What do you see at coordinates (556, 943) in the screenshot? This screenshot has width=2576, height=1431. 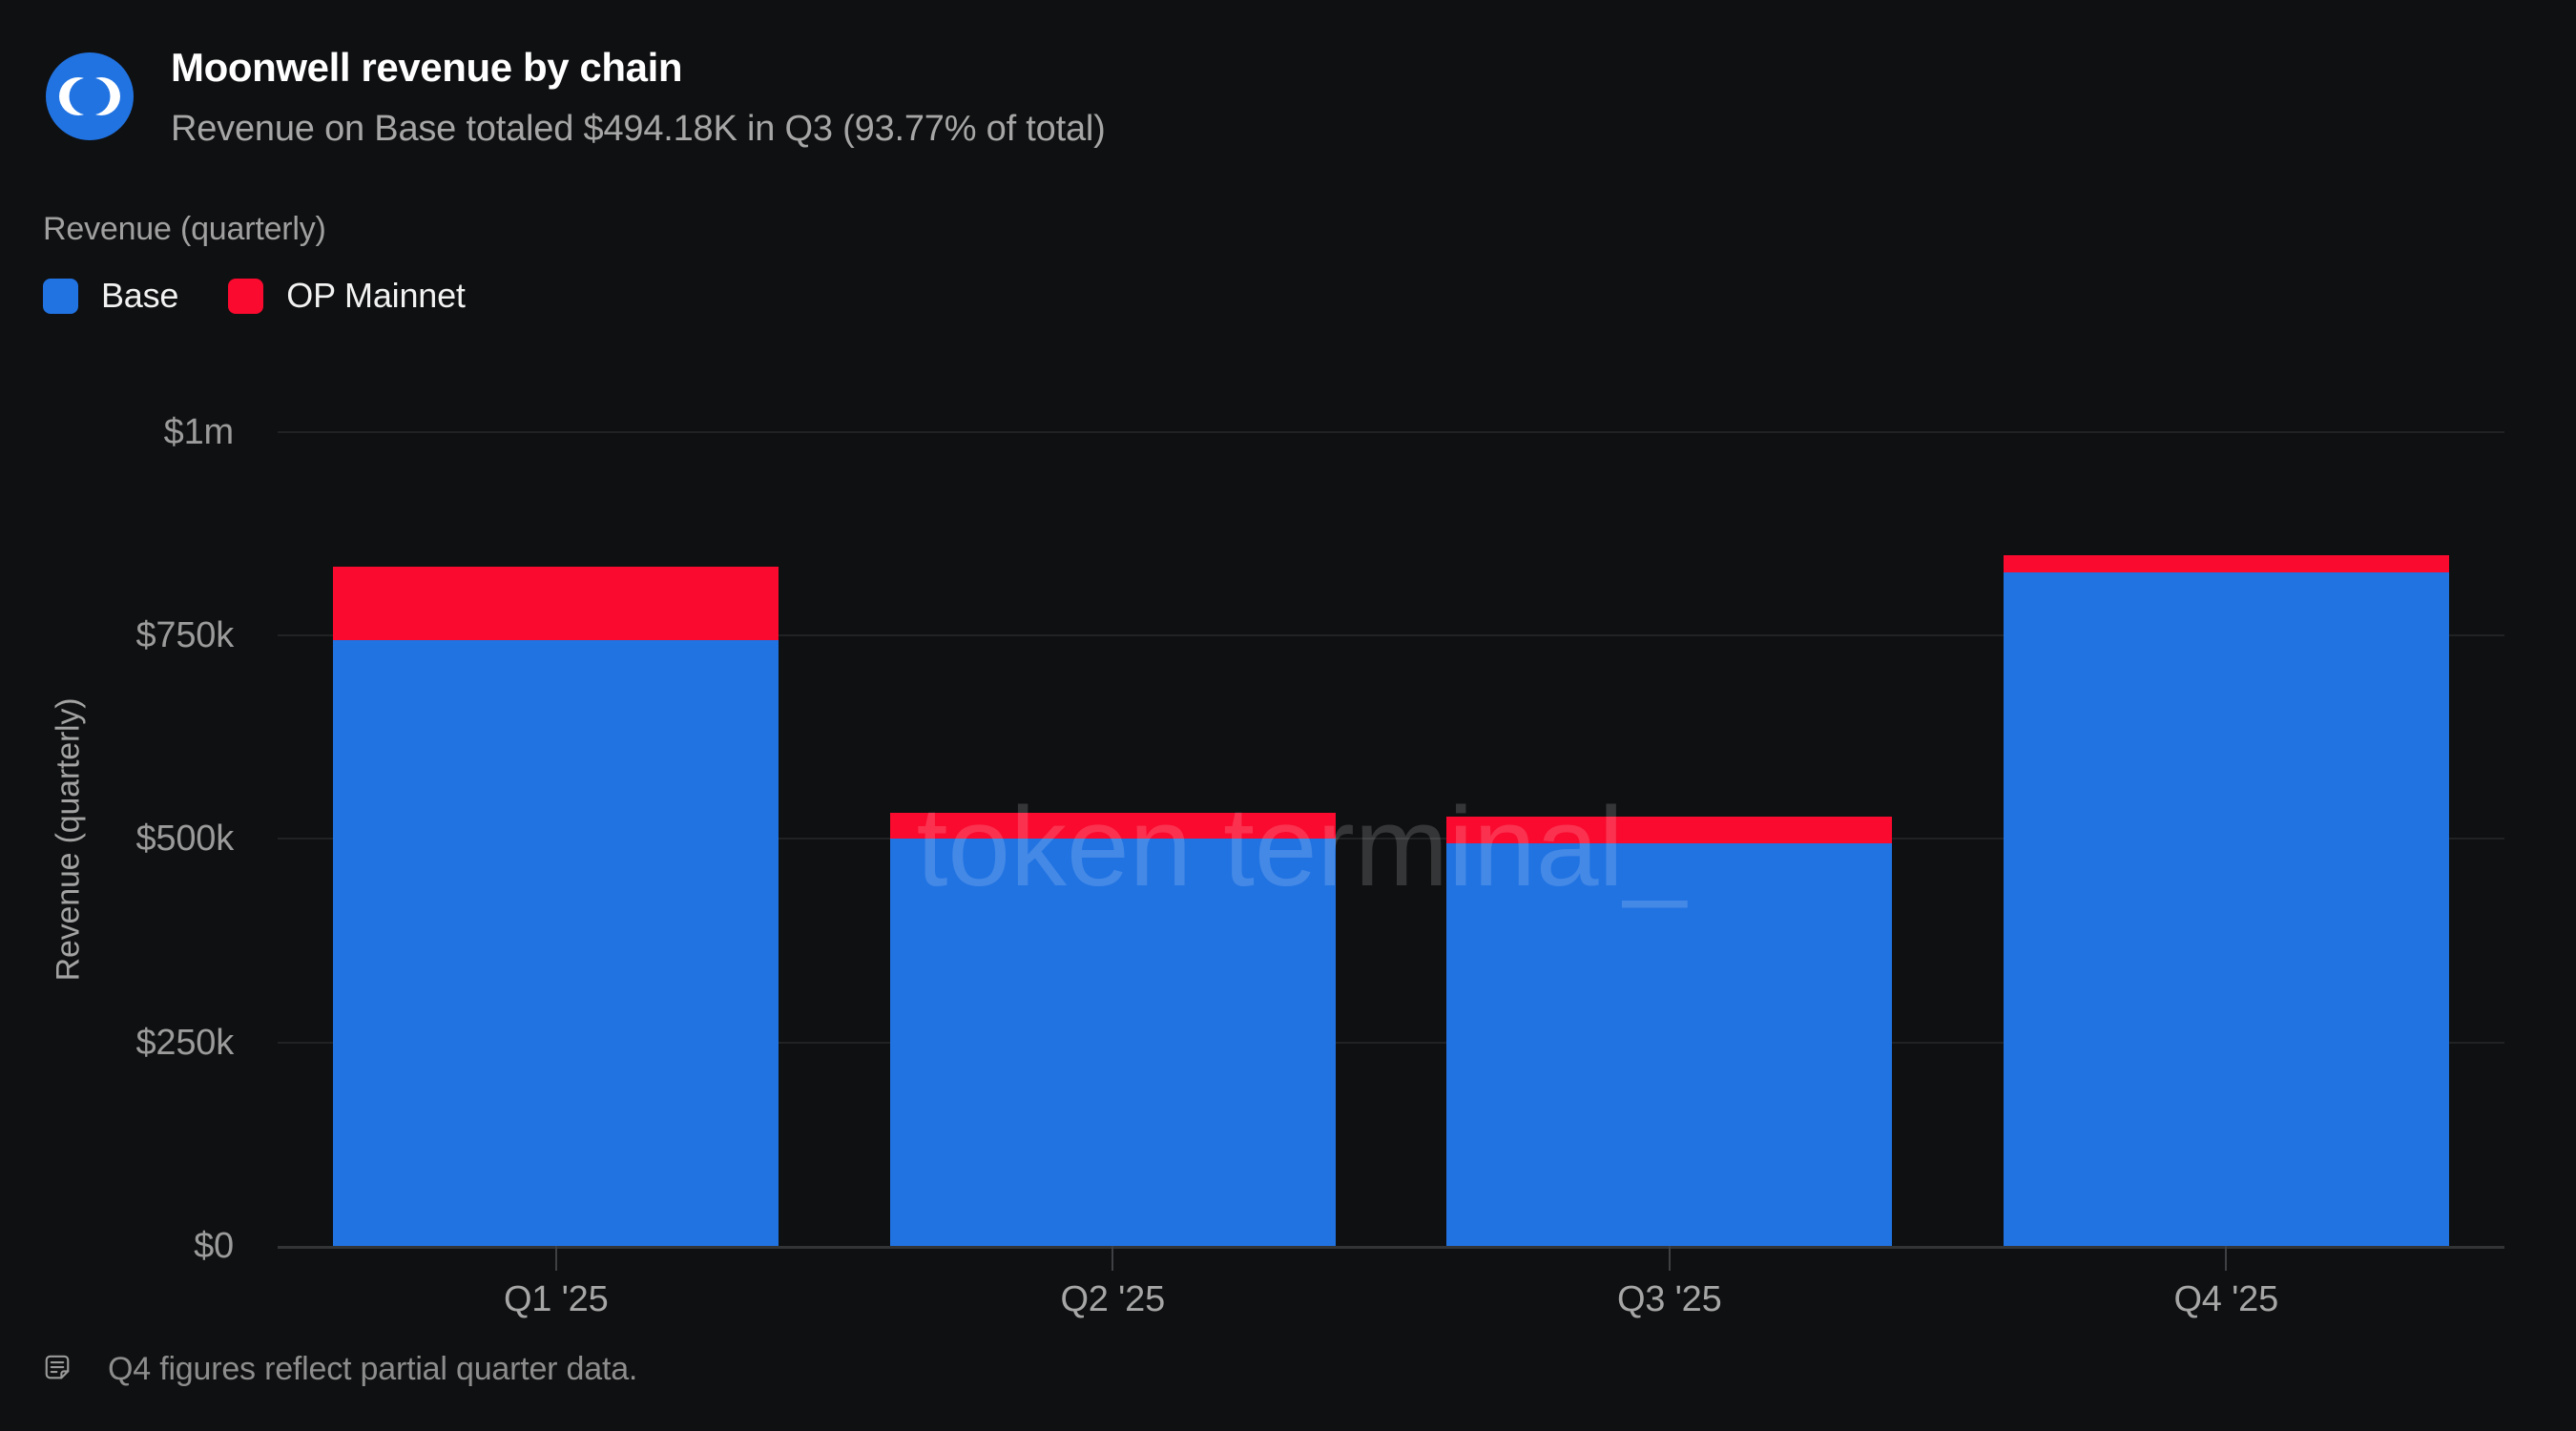 I see `bar-q125-base` at bounding box center [556, 943].